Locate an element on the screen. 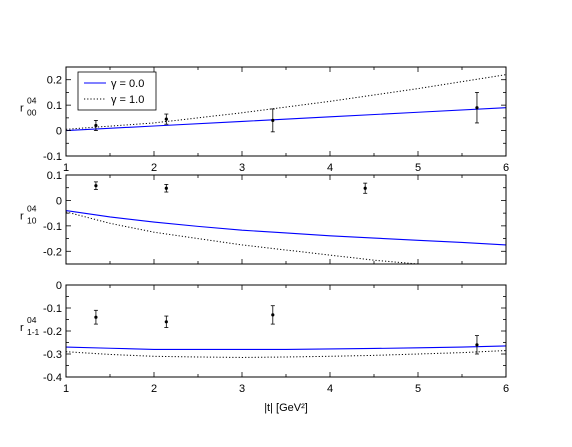 This screenshot has width=572, height=447. y-axis-label: r04 1-1 is located at coordinates (30, 326).